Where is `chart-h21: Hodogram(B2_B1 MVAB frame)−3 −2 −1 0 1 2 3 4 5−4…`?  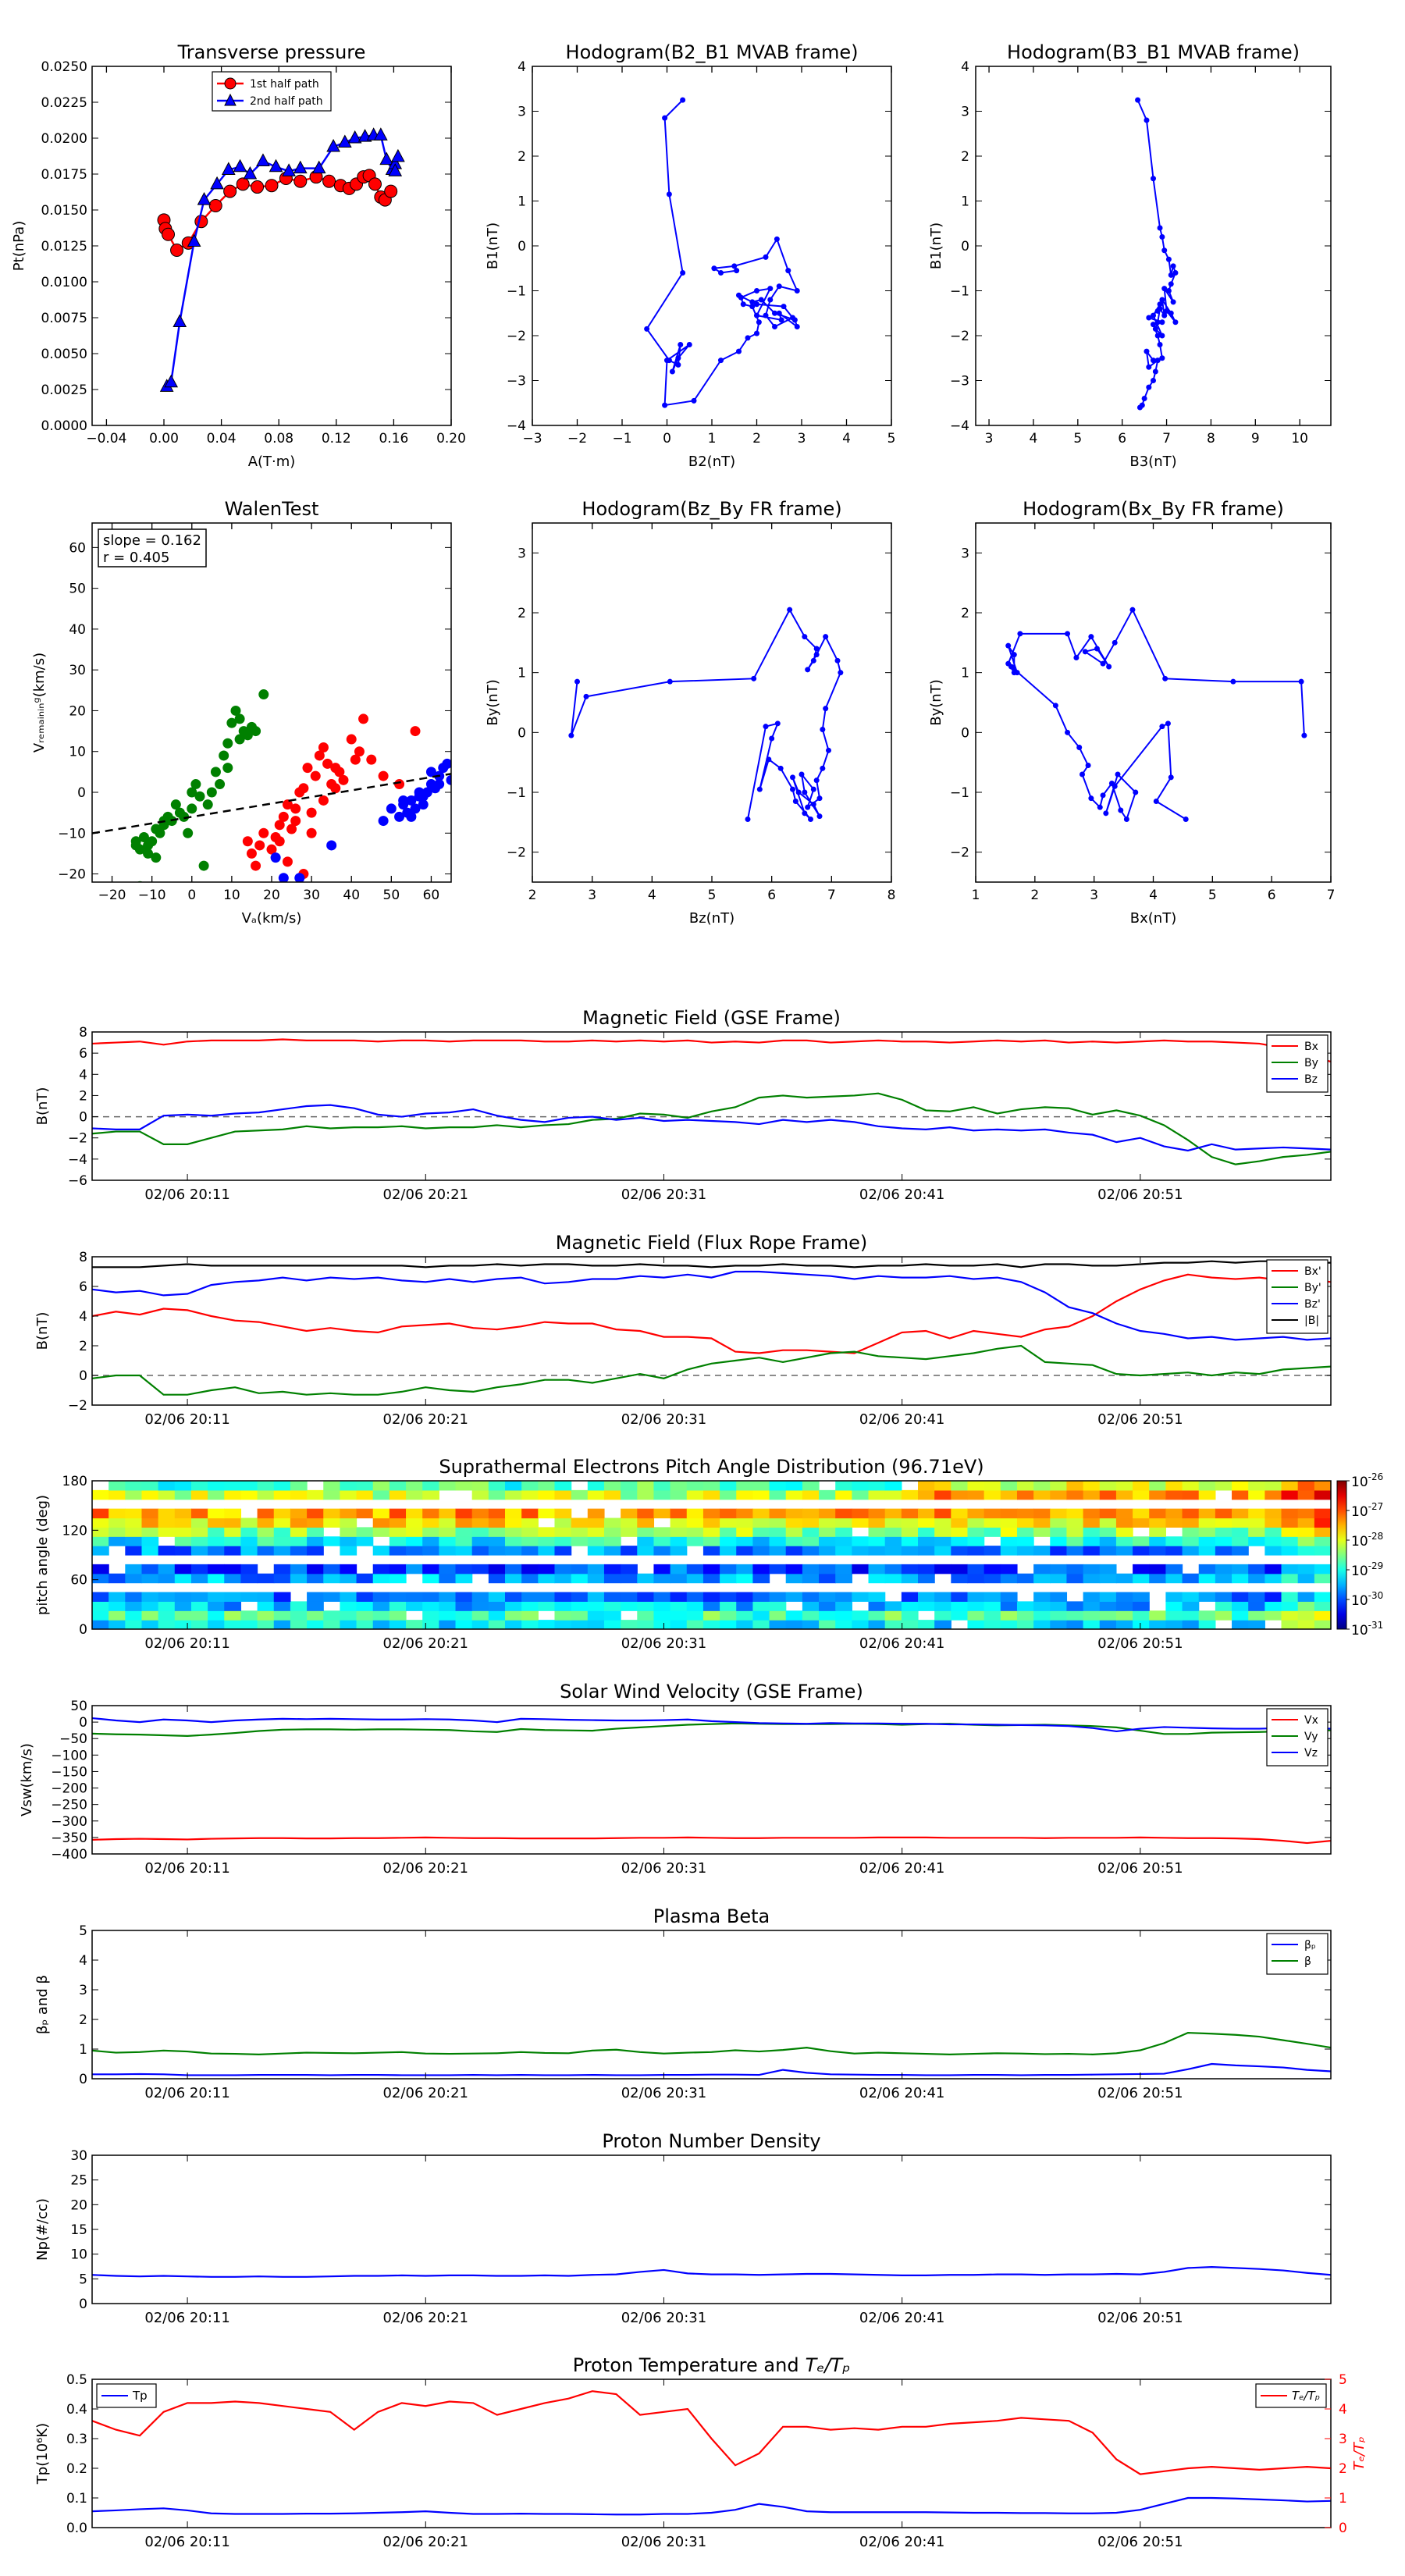 chart-h21: Hodogram(B2_B1 MVAB frame)−3 −2 −1 0 1 2 3 4 5−4… is located at coordinates (690, 255).